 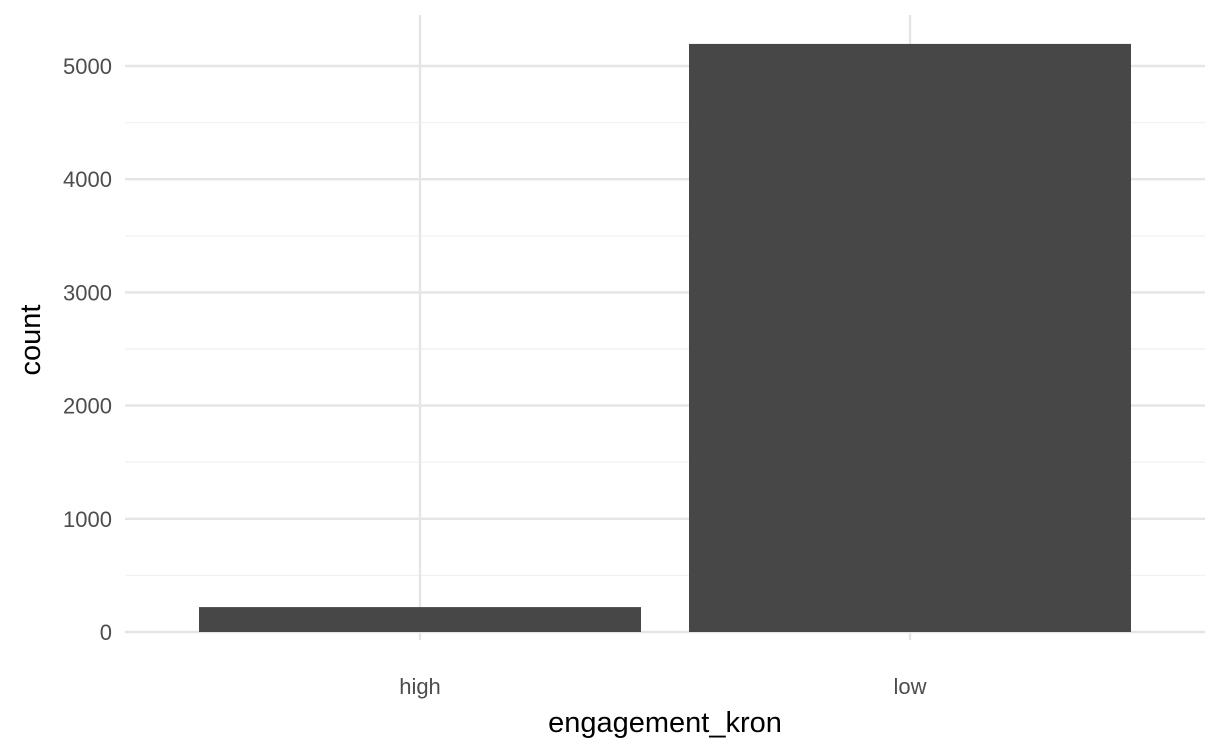 What do you see at coordinates (909, 686) in the screenshot?
I see `x-tick-label: low` at bounding box center [909, 686].